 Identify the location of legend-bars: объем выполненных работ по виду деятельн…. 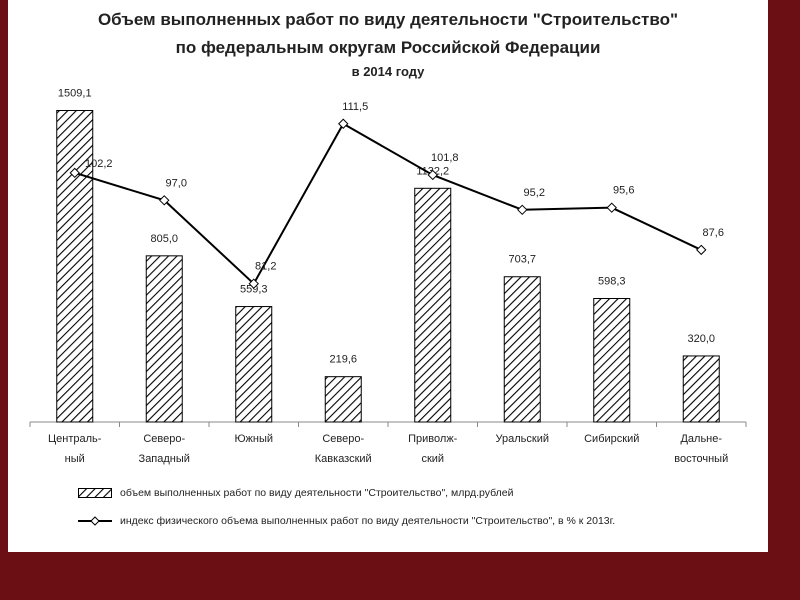
(295, 493).